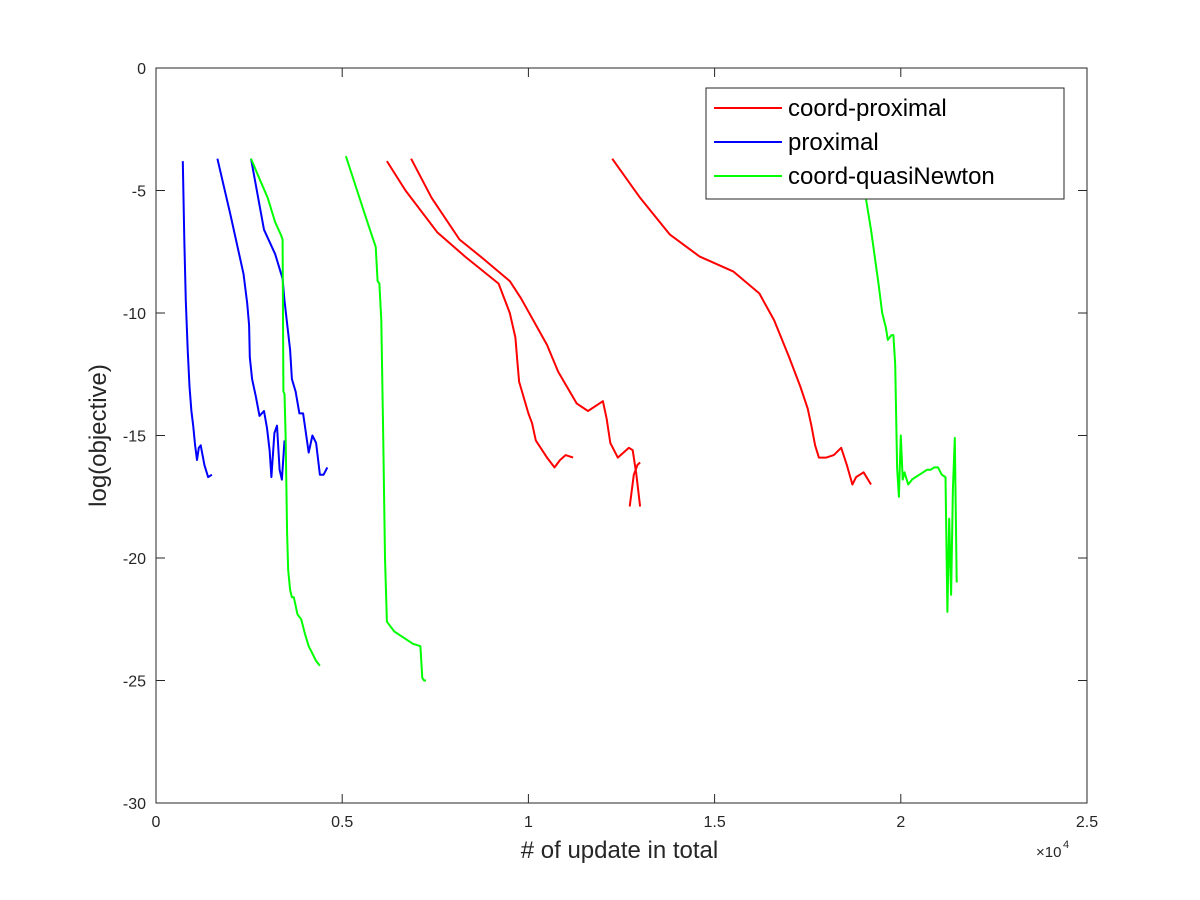  I want to click on legend-label: coord-proximal, so click(867, 108).